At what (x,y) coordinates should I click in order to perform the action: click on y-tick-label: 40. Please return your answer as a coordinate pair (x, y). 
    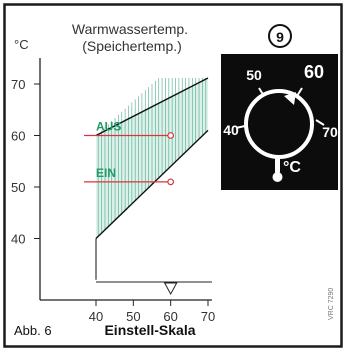
    Looking at the image, I should click on (18, 239).